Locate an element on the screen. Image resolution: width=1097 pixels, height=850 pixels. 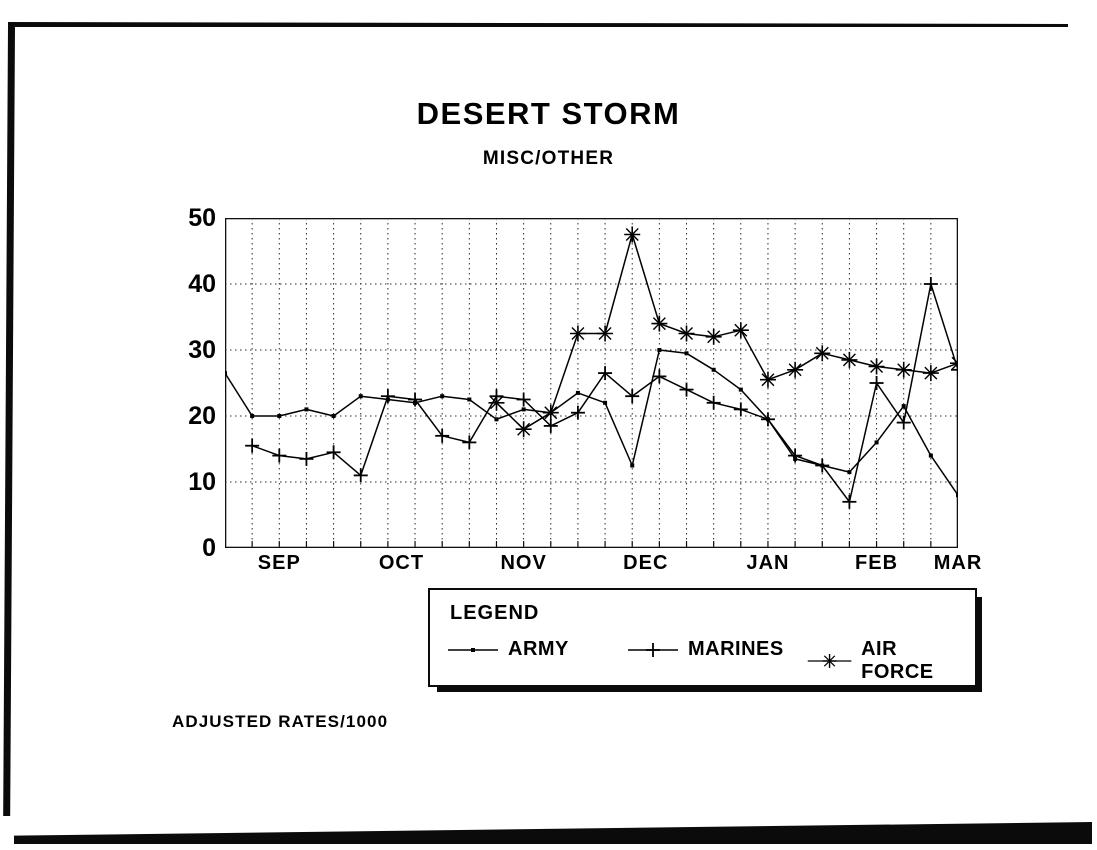
legend-item-label: AIR FORCE is located at coordinates (897, 660).